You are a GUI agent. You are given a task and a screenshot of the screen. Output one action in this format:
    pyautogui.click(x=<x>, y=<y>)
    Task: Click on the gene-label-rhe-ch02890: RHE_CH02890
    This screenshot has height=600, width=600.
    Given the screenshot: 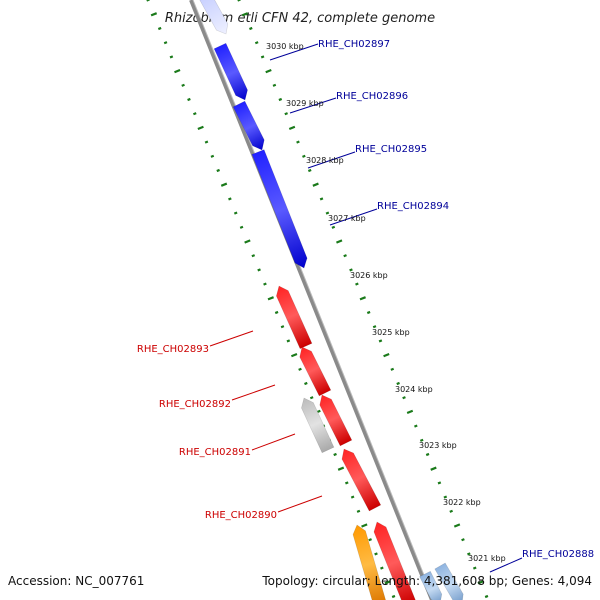 What is the action you would take?
    pyautogui.click(x=241, y=515)
    